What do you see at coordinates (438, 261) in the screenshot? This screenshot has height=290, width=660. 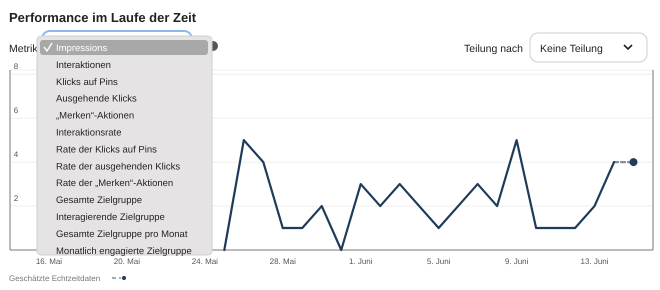 I see `x-tick-label: 5. Juni` at bounding box center [438, 261].